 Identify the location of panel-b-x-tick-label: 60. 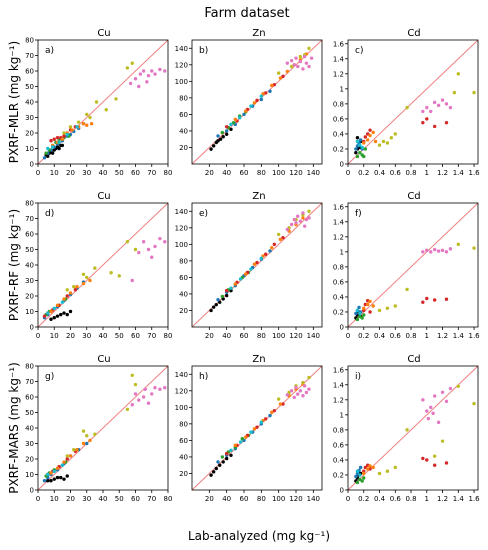
(244, 173).